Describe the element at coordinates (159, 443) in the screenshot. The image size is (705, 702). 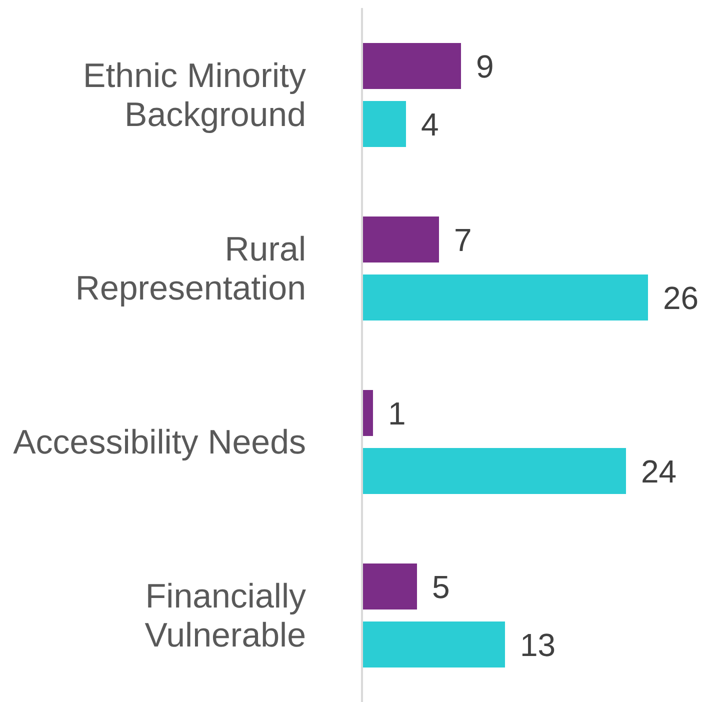
I see `y-tick-label: Accessibility Needs` at that location.